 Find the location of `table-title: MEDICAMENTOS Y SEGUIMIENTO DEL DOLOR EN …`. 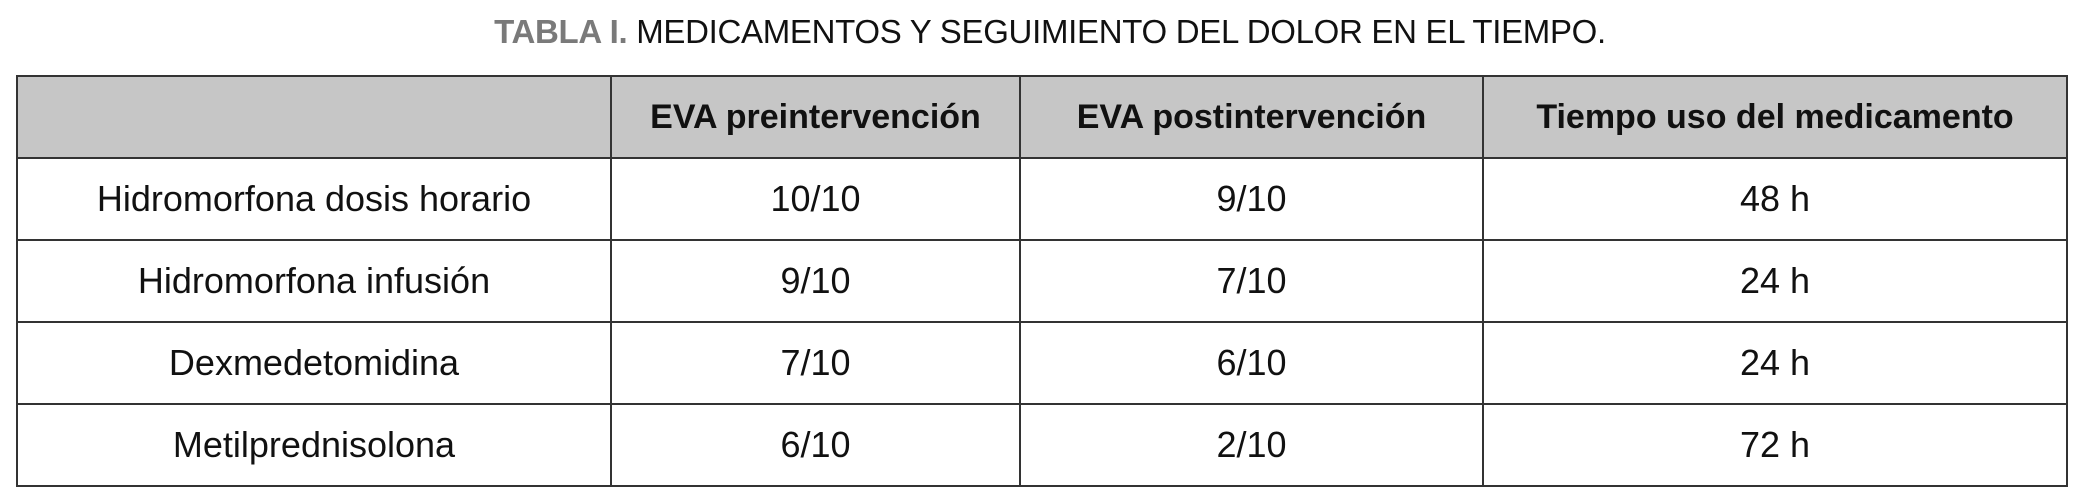

table-title: MEDICAMENTOS Y SEGUIMIENTO DEL DOLOR EN … is located at coordinates (1116, 31).